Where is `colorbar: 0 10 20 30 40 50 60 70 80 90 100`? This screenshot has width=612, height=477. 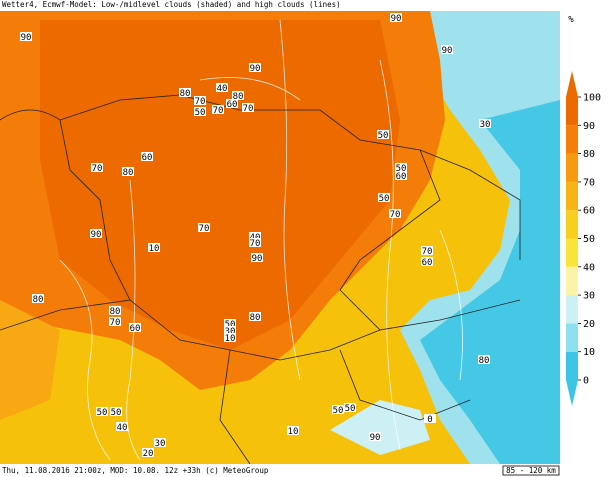
colorbar: 0 10 20 30 40 50 60 70 80 90 100 is located at coordinates (583, 238).